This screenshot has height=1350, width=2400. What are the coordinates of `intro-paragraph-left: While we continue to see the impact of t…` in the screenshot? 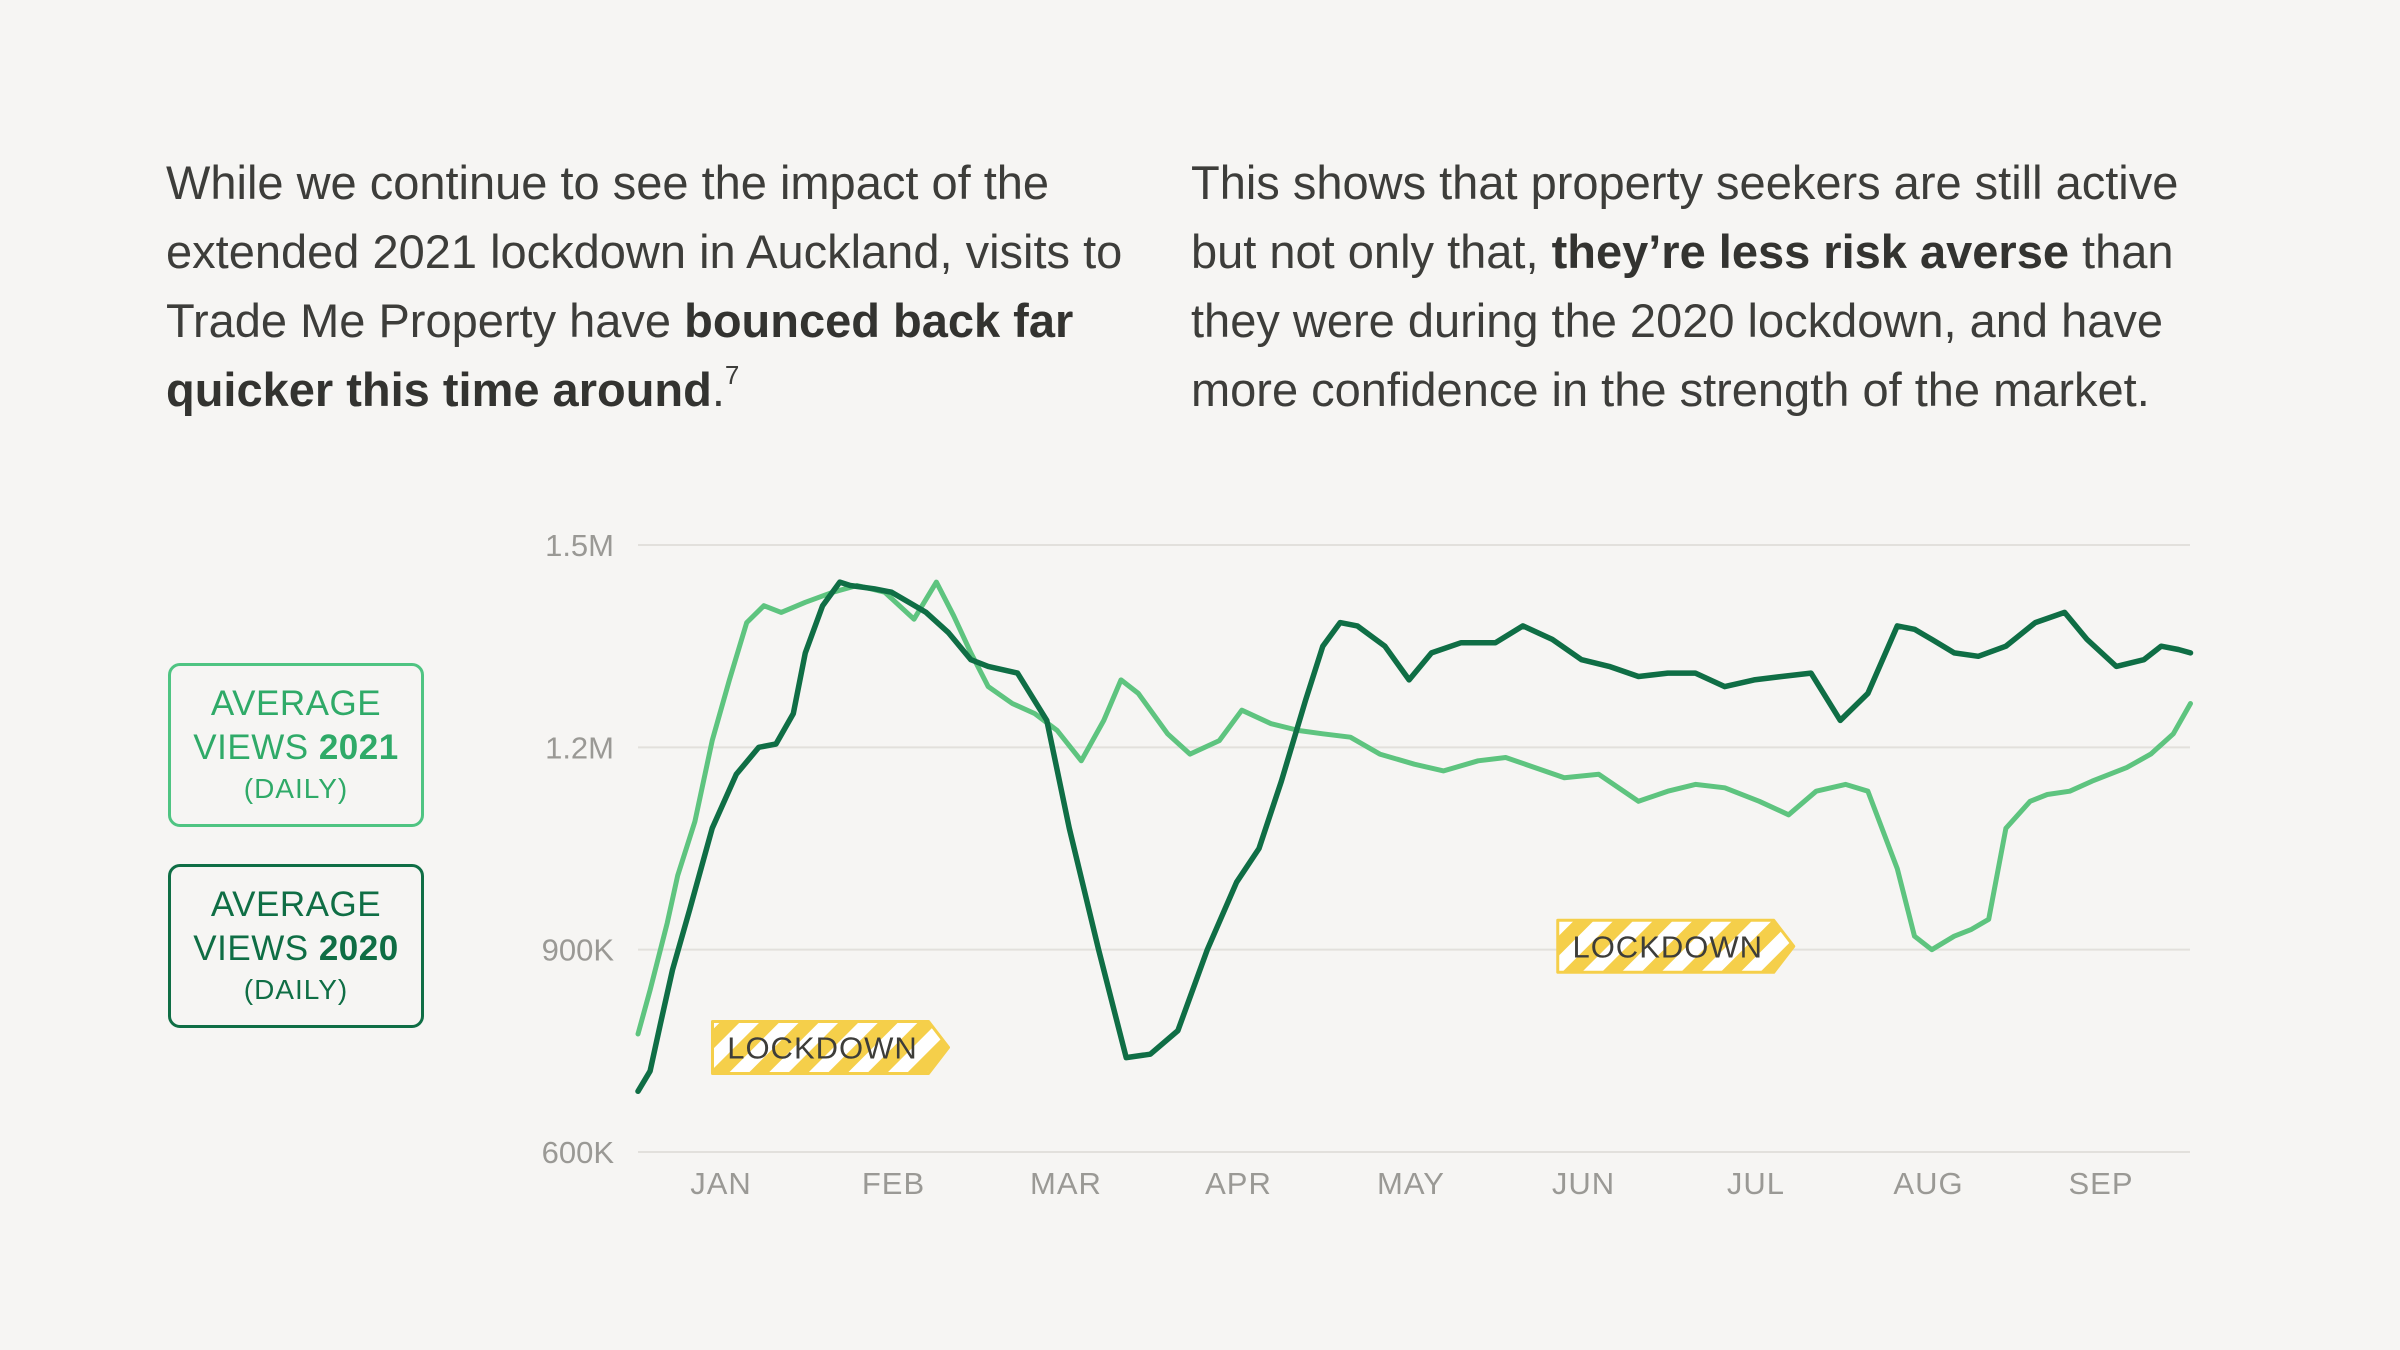 It's located at (671, 286).